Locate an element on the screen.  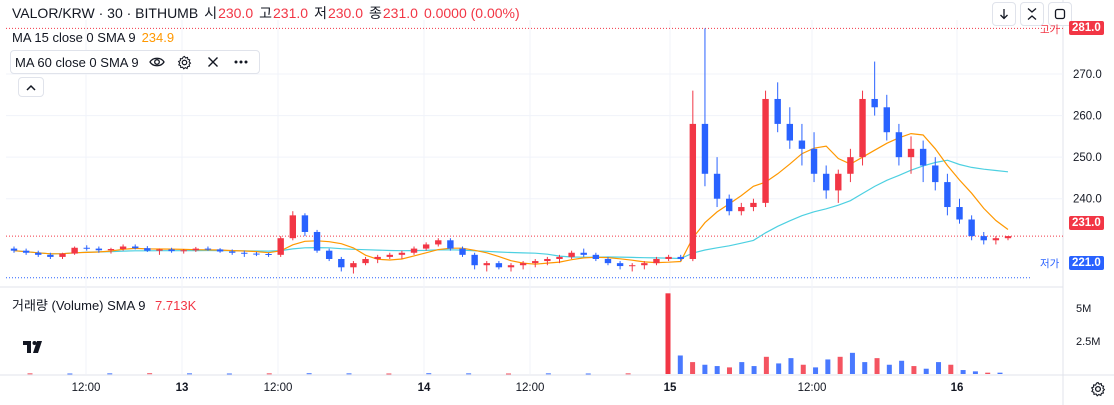
time-tick-label: 16 is located at coordinates (957, 388).